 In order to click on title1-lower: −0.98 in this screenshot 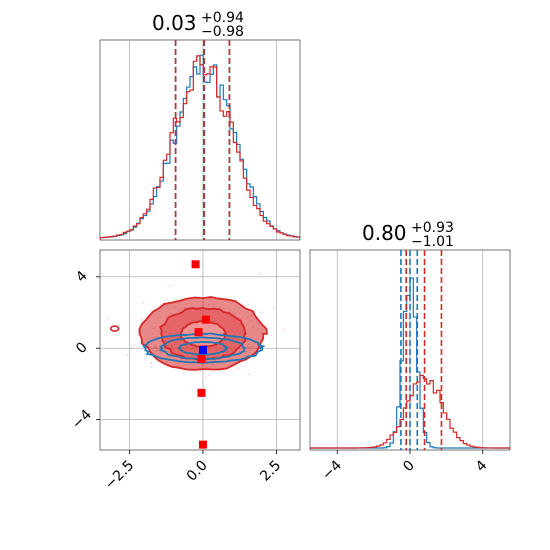, I will do `click(222, 32)`.